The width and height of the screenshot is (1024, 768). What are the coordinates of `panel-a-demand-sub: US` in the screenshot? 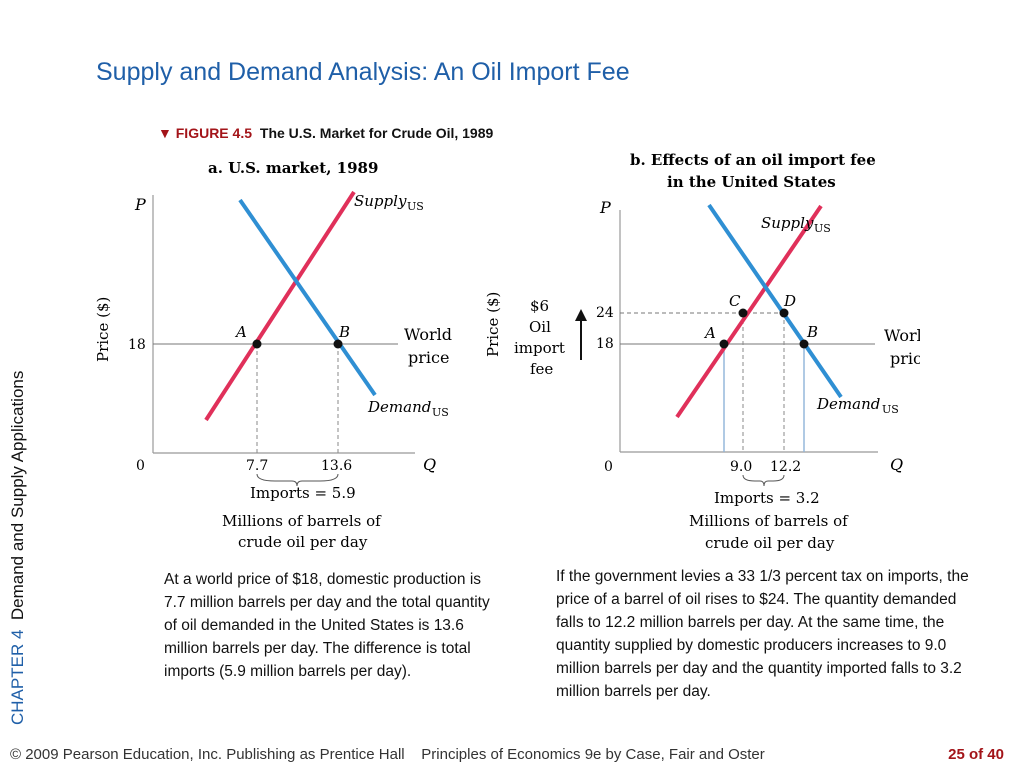 It's located at (440, 412).